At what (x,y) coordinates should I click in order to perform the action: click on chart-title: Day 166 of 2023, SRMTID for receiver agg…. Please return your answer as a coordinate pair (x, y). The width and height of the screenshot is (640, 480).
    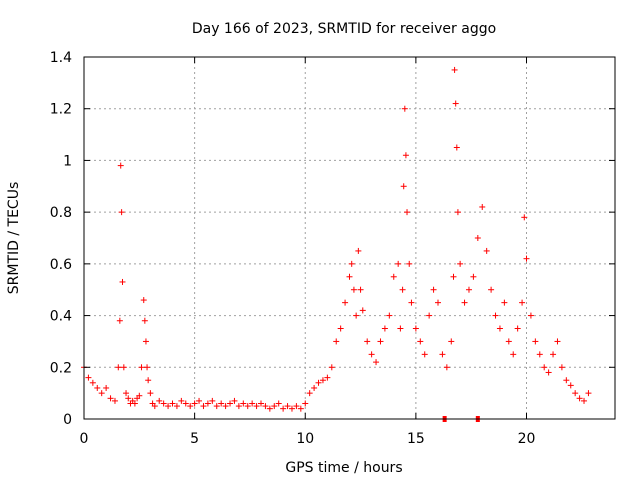
    Looking at the image, I should click on (344, 29).